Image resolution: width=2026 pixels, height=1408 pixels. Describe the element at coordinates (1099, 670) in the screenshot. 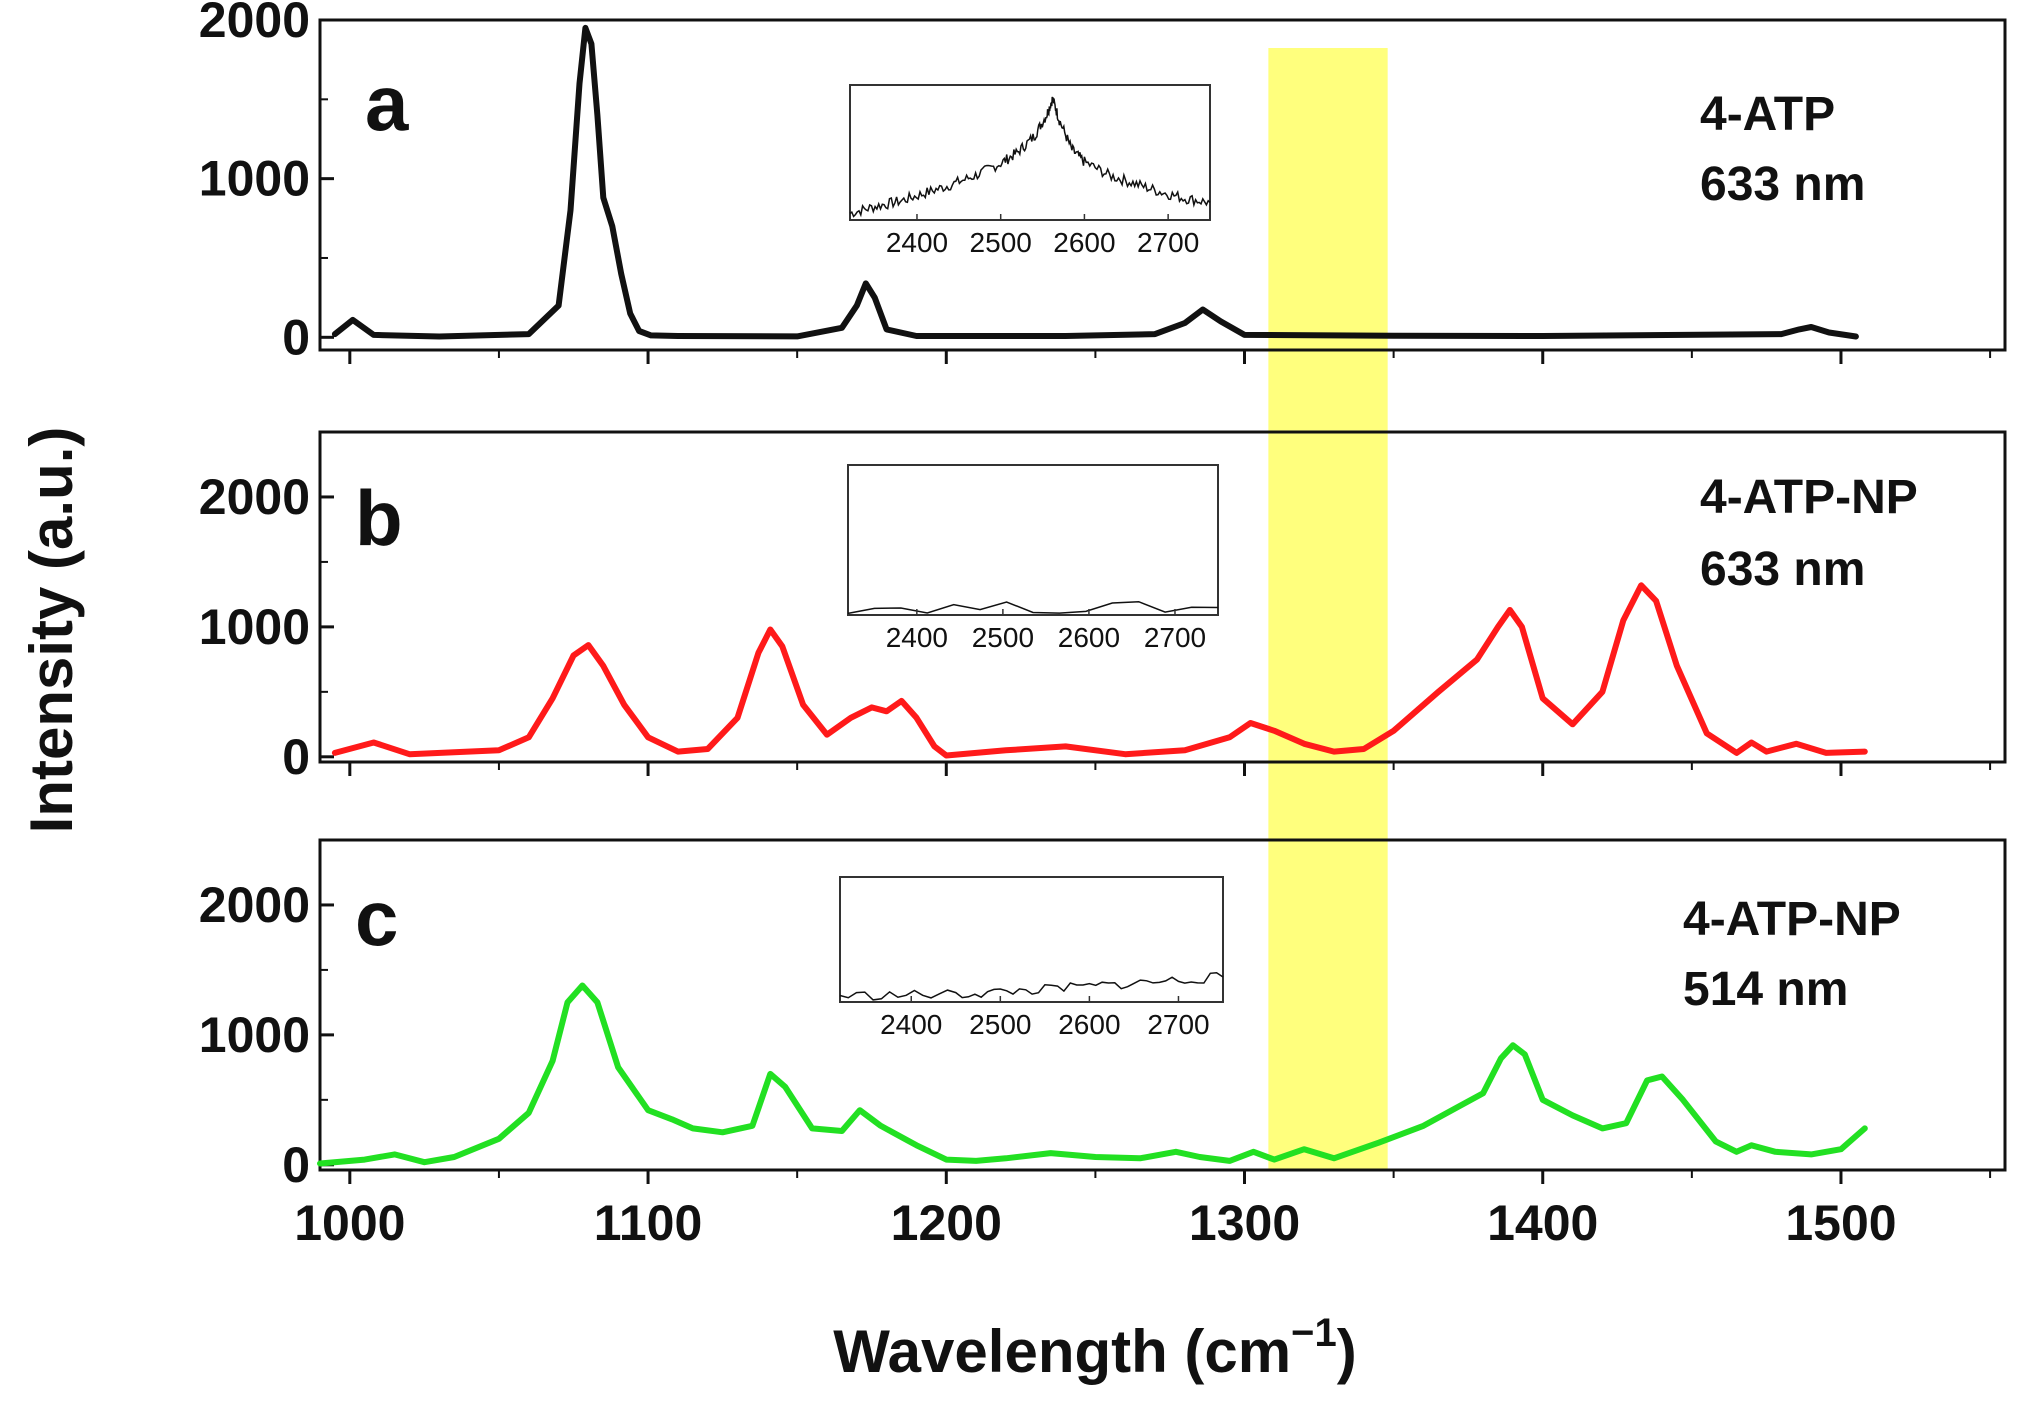

I see `spectrum-line-b` at that location.